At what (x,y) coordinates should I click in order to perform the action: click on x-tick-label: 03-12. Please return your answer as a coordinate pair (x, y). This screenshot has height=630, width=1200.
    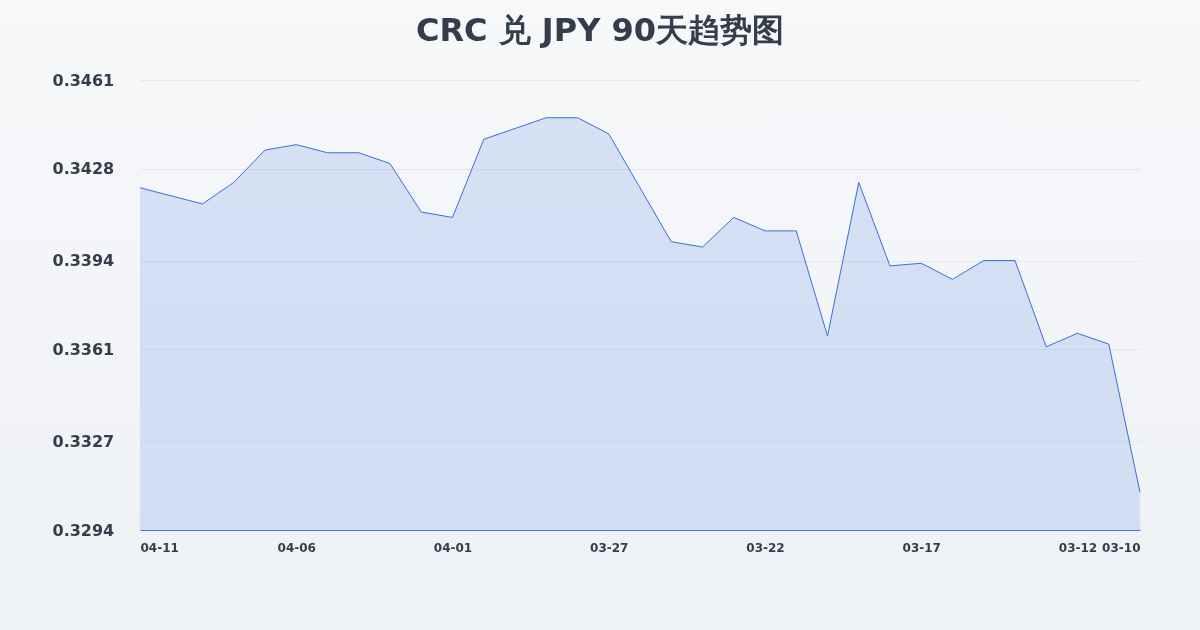
    Looking at the image, I should click on (1078, 547).